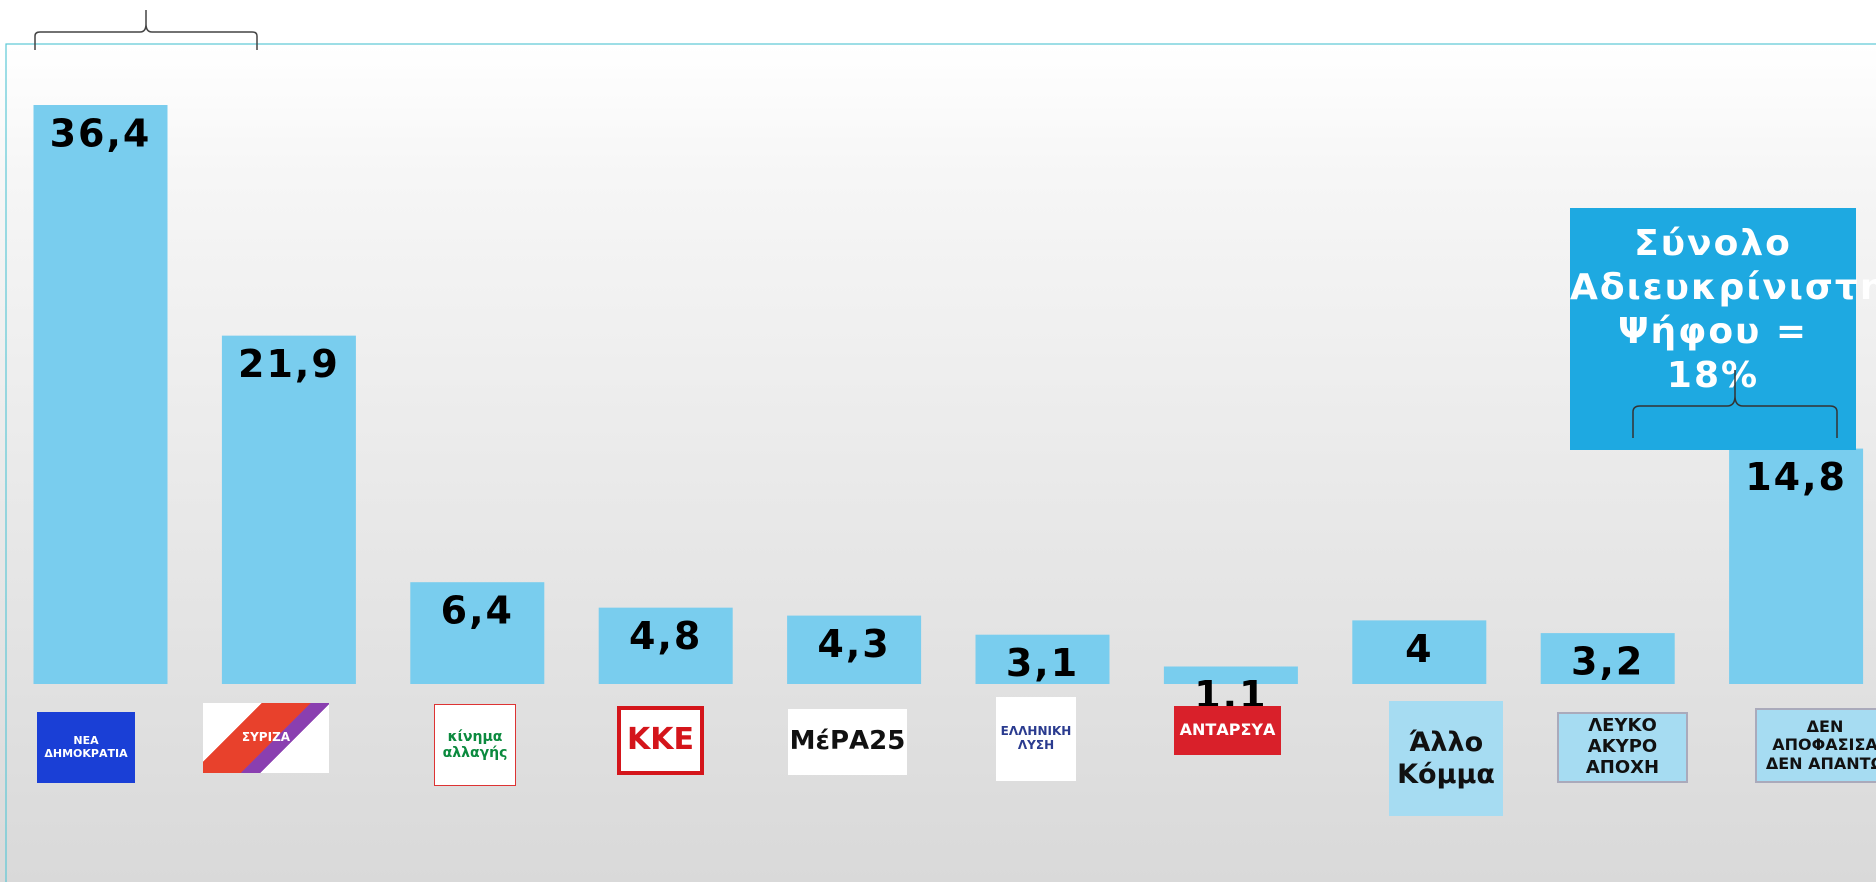  What do you see at coordinates (86, 747) in the screenshot?
I see `category-label: ΝΕΑ ΔΗΜΟΚΡΑΤΙΑ` at bounding box center [86, 747].